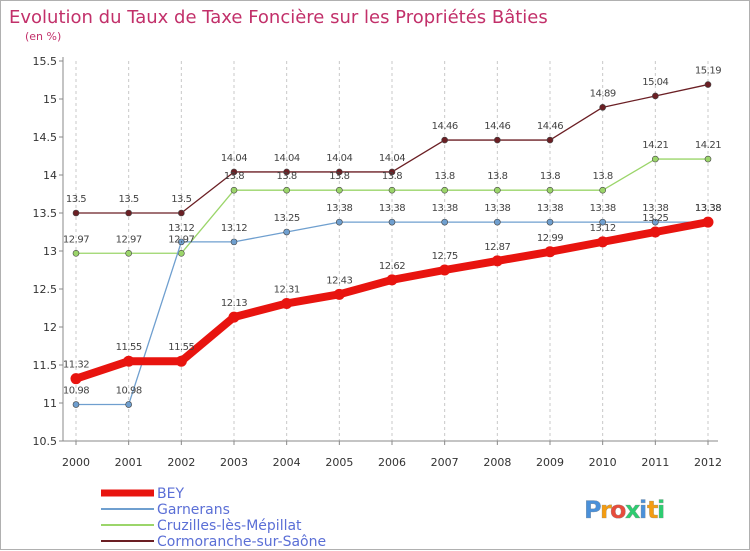 The width and height of the screenshot is (750, 551). I want to click on x-tick-label: 2009, so click(550, 462).